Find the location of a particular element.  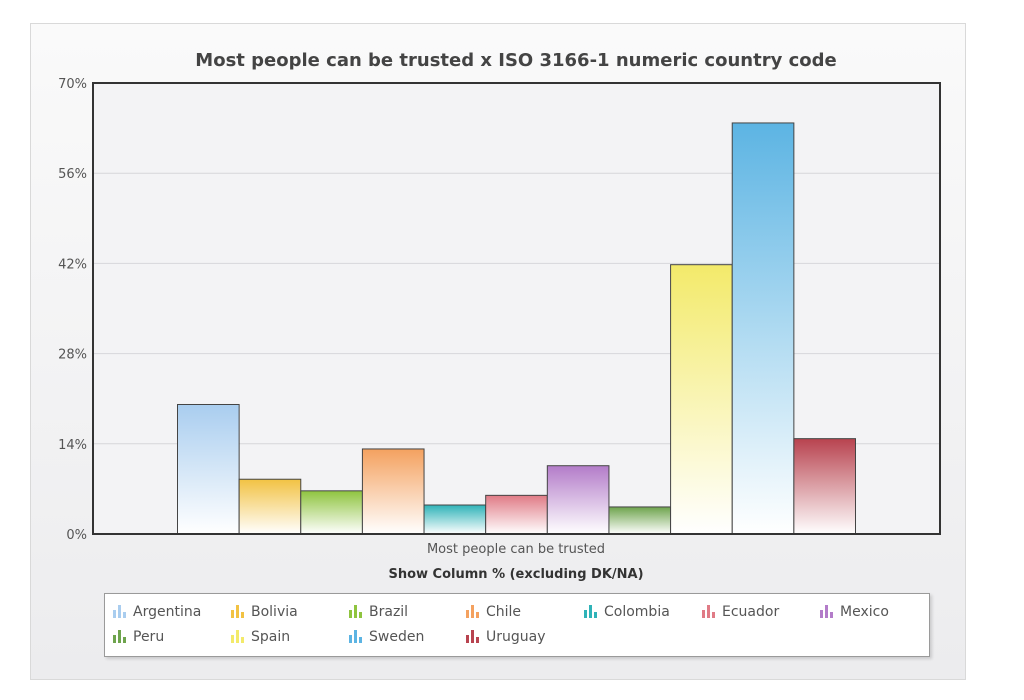

bar-ecuador is located at coordinates (516, 514).